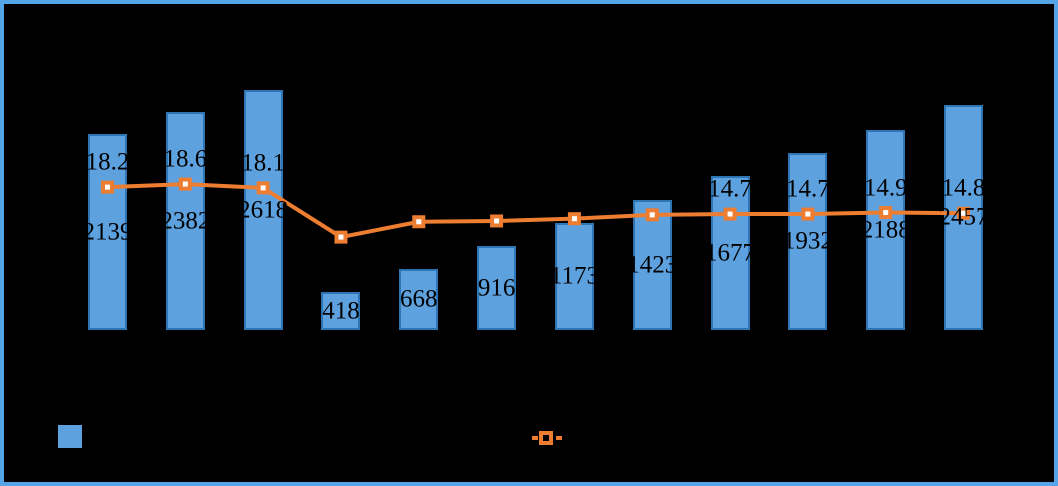 This screenshot has width=1058, height=486. What do you see at coordinates (885, 188) in the screenshot?
I see `line-value-label: 14.9` at bounding box center [885, 188].